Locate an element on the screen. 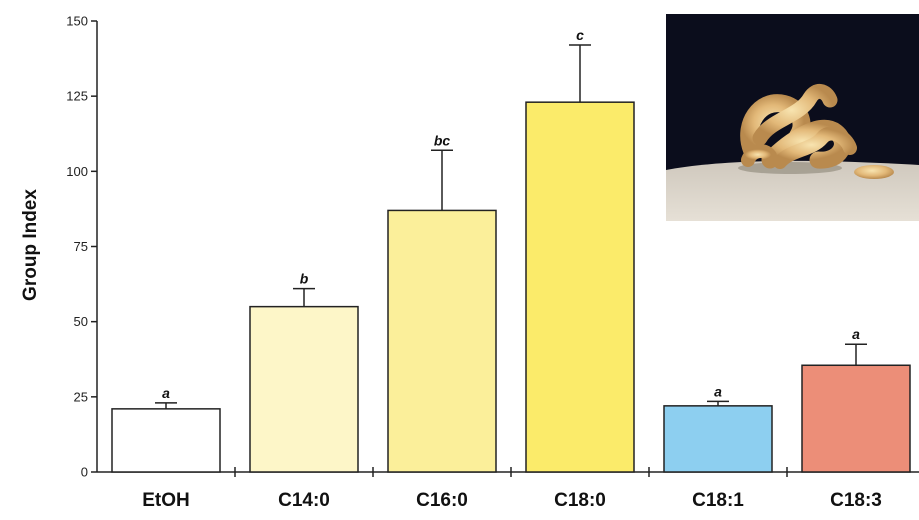  significance-label: c is located at coordinates (580, 35).